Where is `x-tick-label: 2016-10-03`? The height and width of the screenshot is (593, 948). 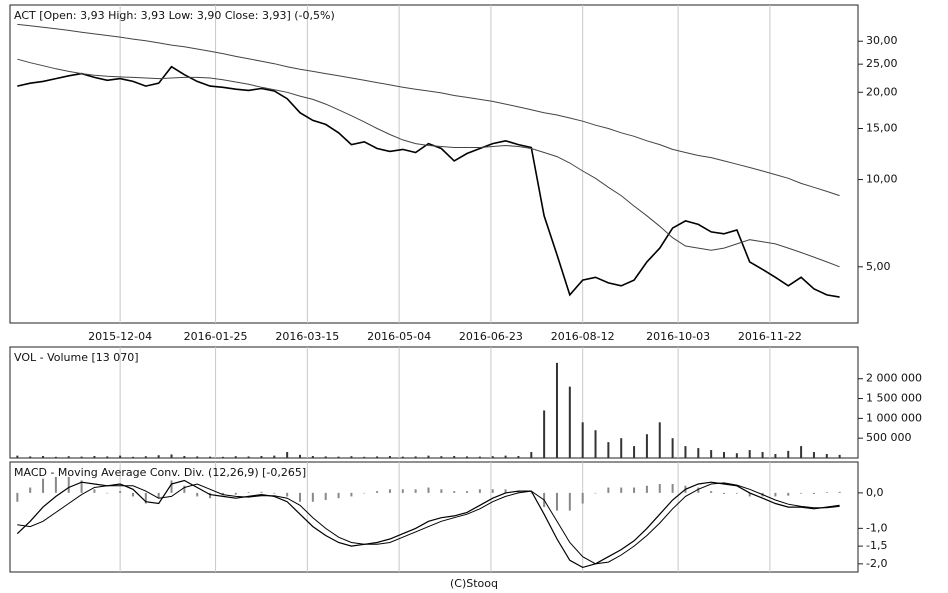 x-tick-label: 2016-10-03 is located at coordinates (678, 336).